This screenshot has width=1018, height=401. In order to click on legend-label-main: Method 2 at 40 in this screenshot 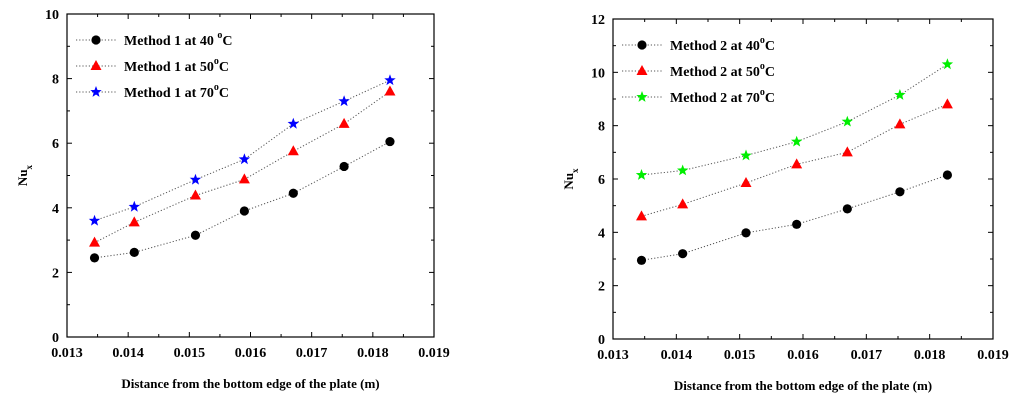, I will do `click(715, 46)`.